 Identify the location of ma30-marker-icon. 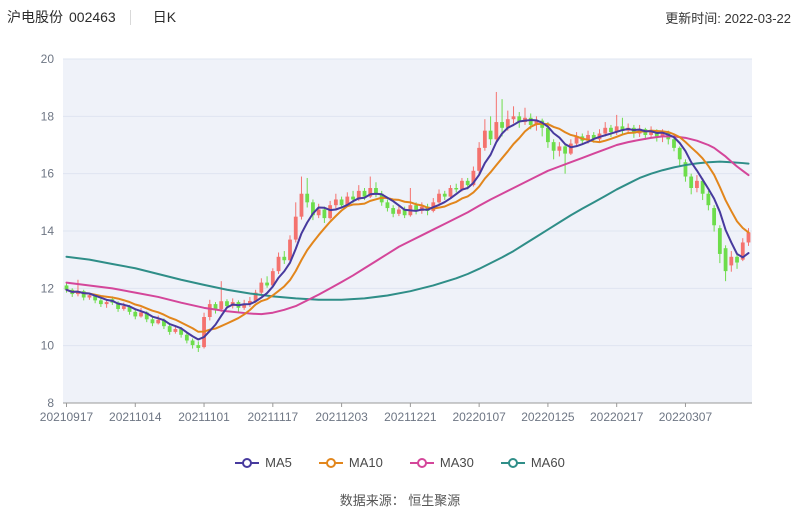
(421, 463).